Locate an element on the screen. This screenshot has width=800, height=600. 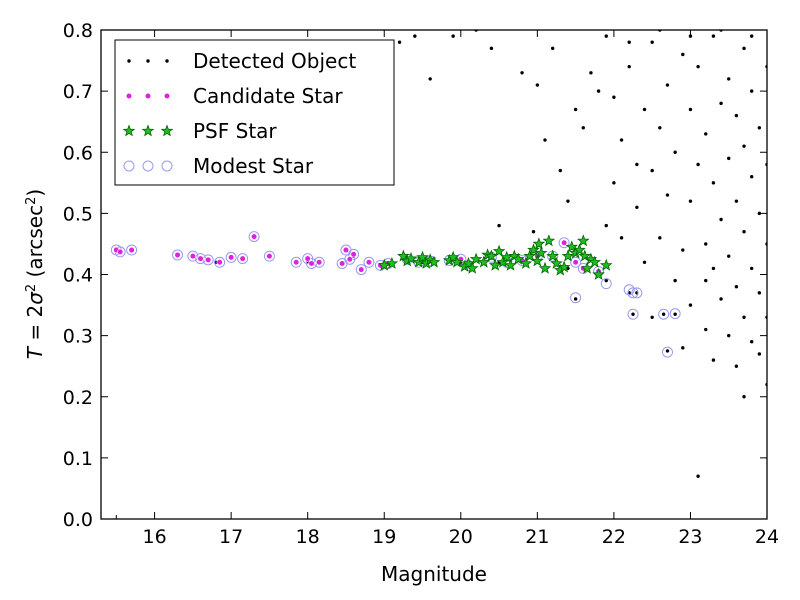
legend-box is located at coordinates (254, 112).